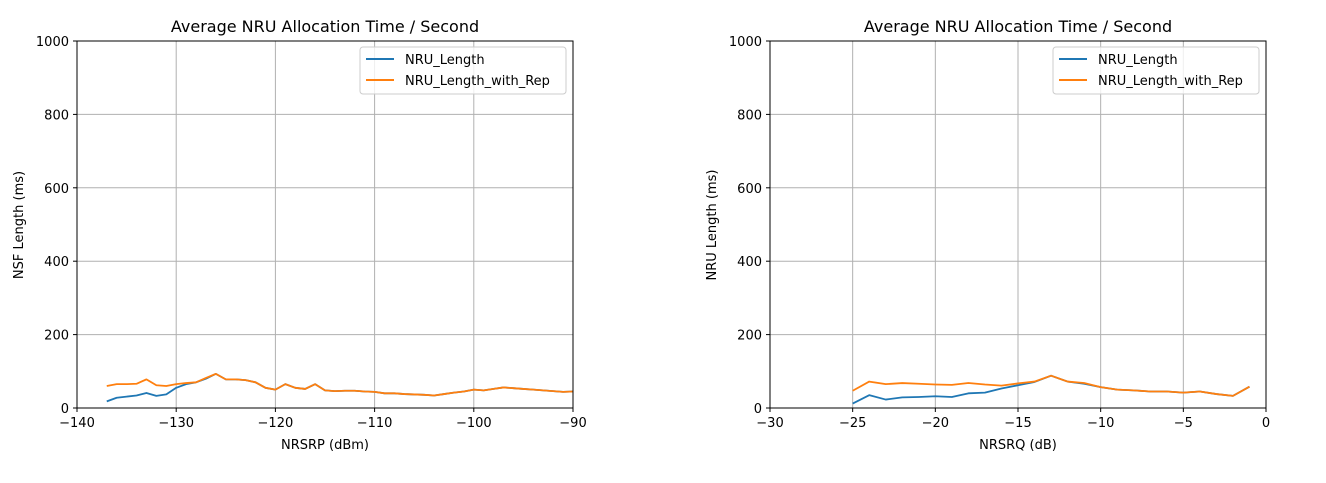  Describe the element at coordinates (323, 419) in the screenshot. I see `x-ticks-left: −140 −130 −120 −110 −100 −90` at that location.